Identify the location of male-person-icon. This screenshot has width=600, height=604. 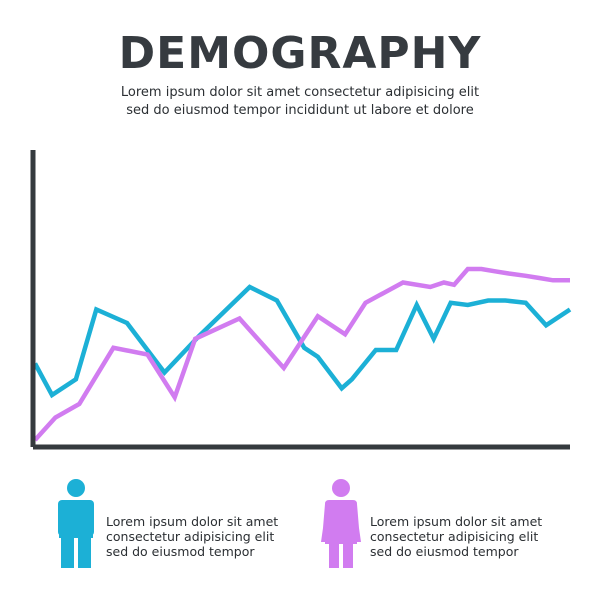
(76, 523).